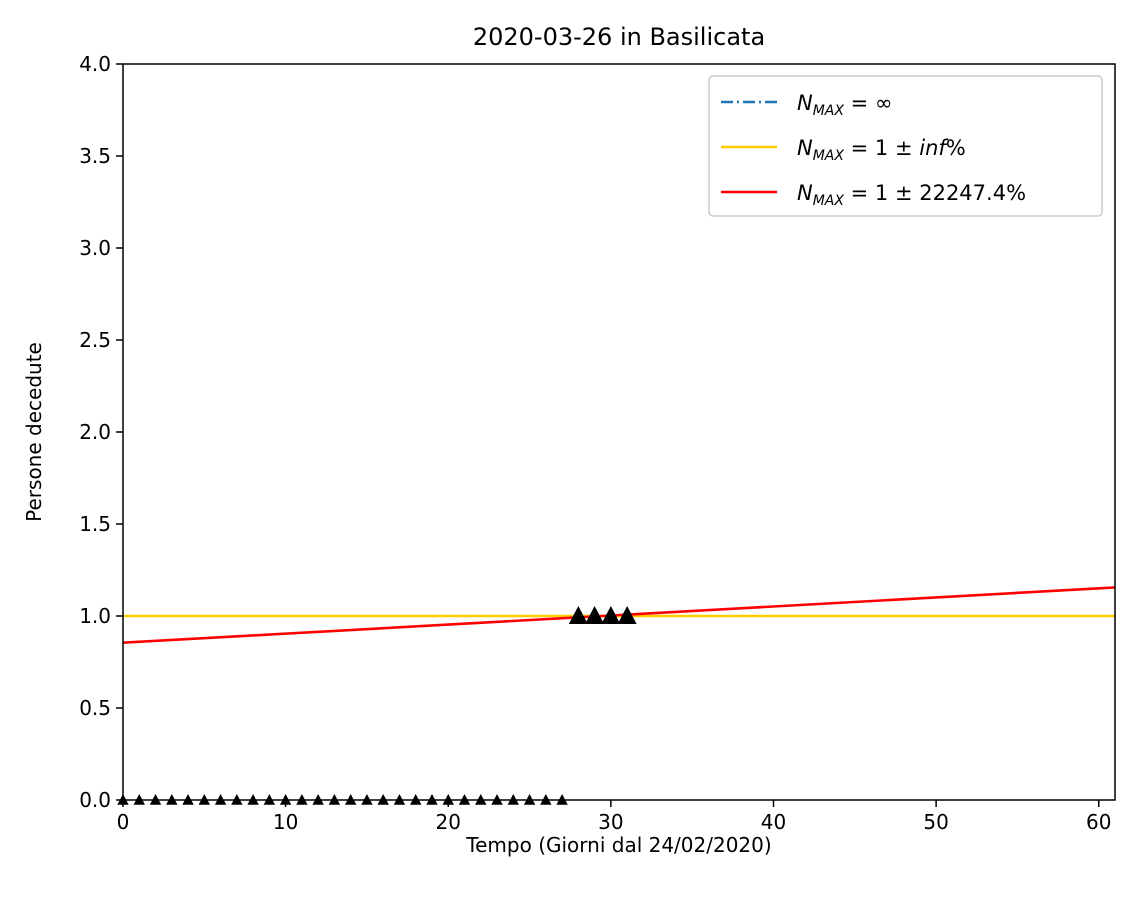 This screenshot has width=1136, height=908. Describe the element at coordinates (911, 195) in the screenshot. I see `legend-entry-2: NMAX = 1 ± 22247.4%` at that location.